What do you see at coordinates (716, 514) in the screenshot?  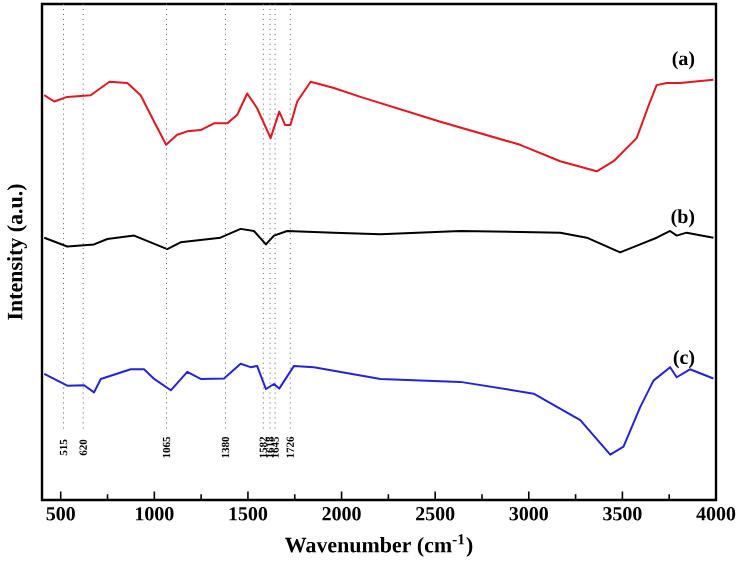 I see `x-tick-label: 4000` at bounding box center [716, 514].